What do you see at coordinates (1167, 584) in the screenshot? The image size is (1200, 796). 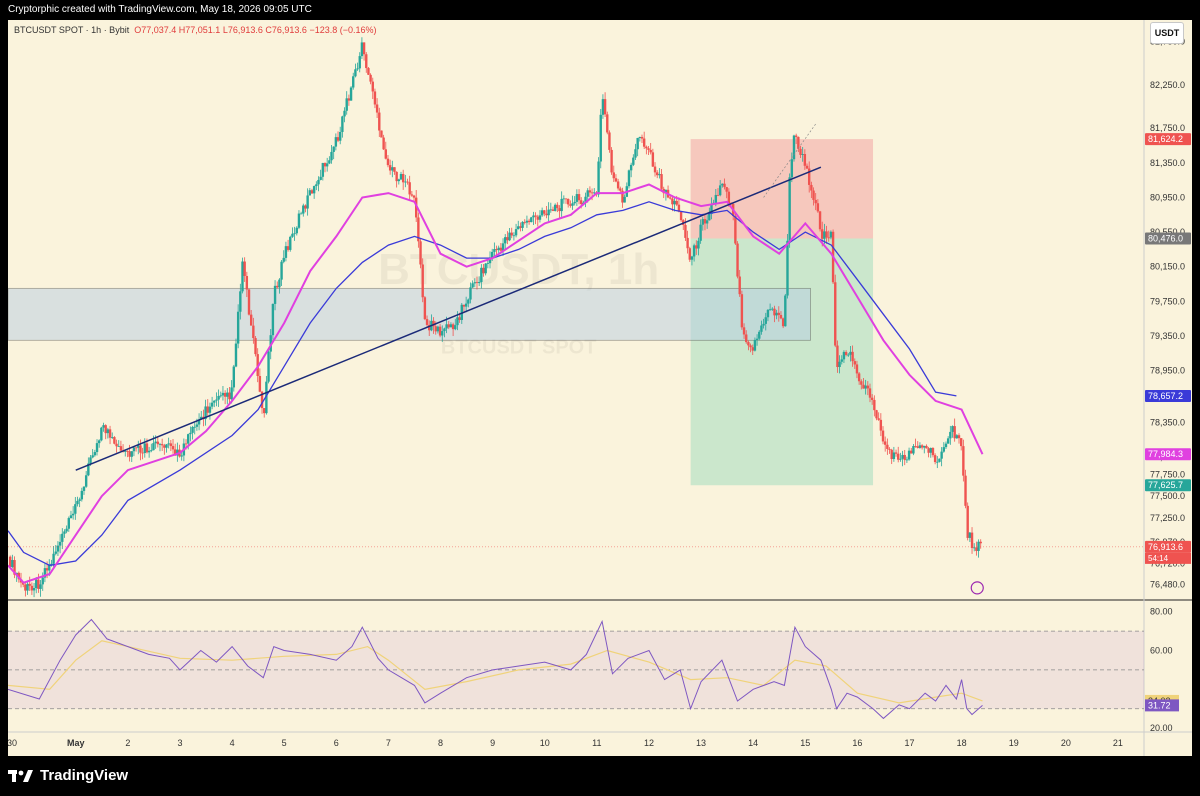 I see `price-axis-tick: 76,480.0` at bounding box center [1167, 584].